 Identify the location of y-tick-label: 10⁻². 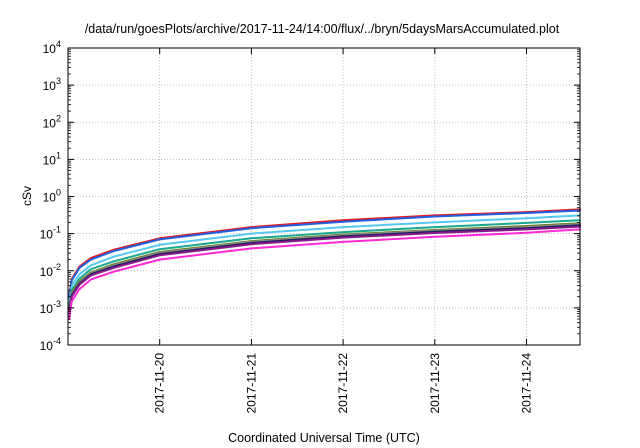
(50, 270).